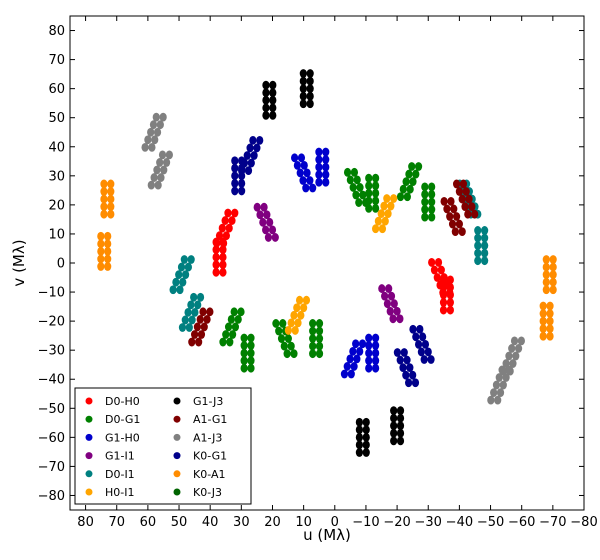  Describe the element at coordinates (56, 31) in the screenshot. I see `y-tick-label: 80` at that location.